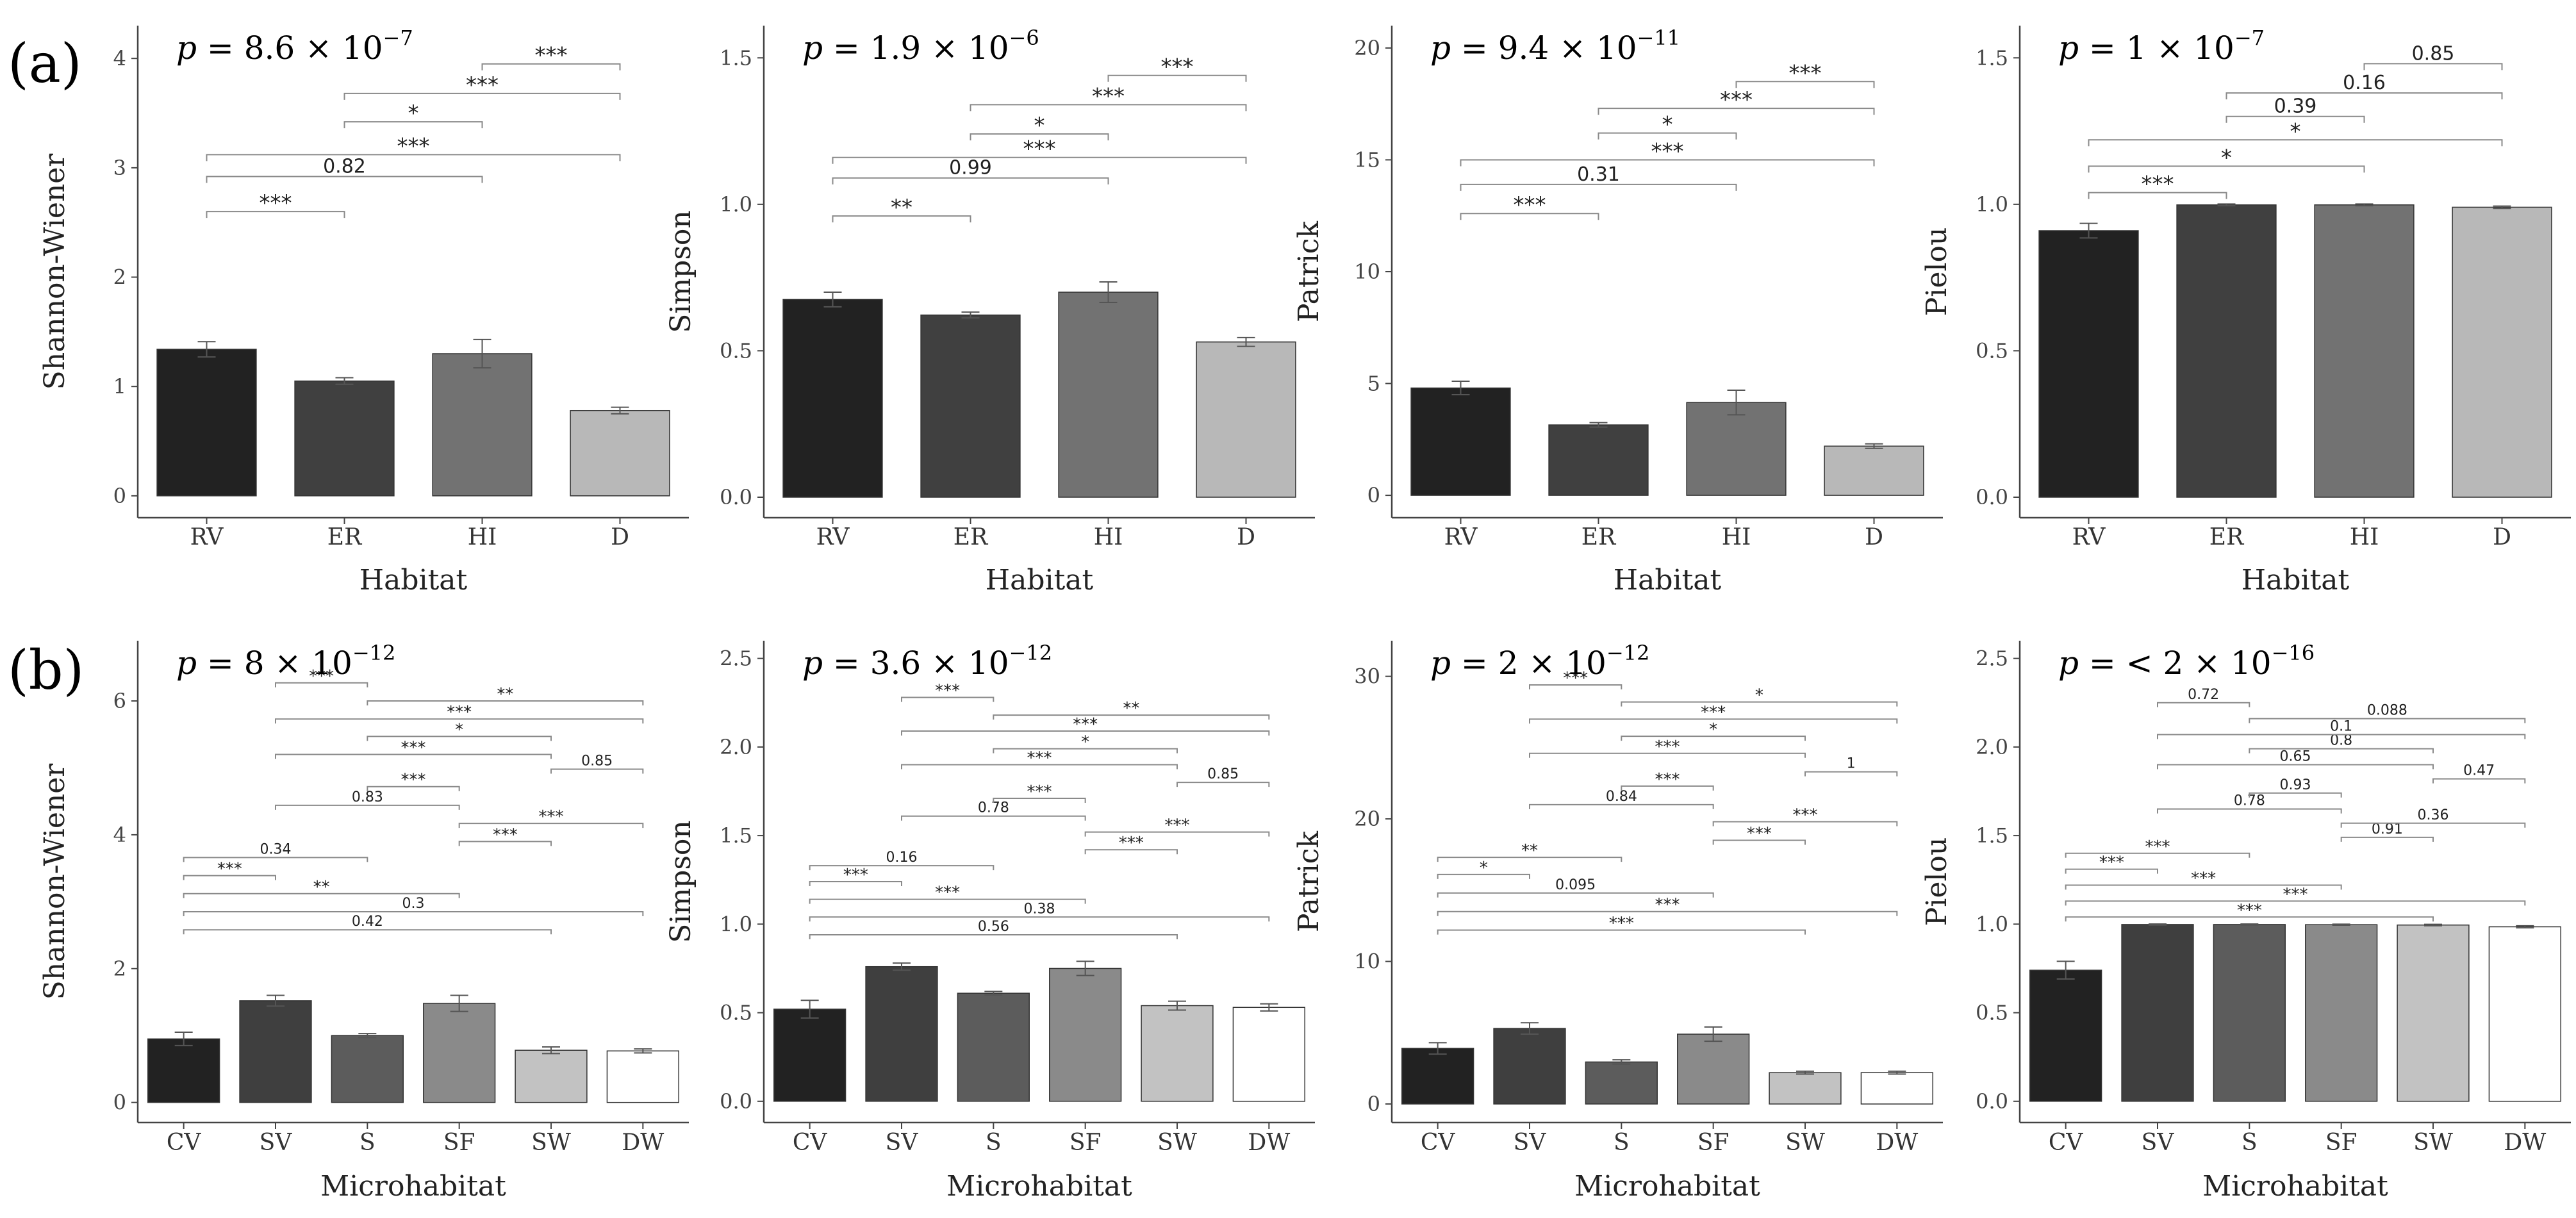 The width and height of the screenshot is (2576, 1218). Describe the element at coordinates (2364, 83) in the screenshot. I see `significance-label: 0.16` at that location.